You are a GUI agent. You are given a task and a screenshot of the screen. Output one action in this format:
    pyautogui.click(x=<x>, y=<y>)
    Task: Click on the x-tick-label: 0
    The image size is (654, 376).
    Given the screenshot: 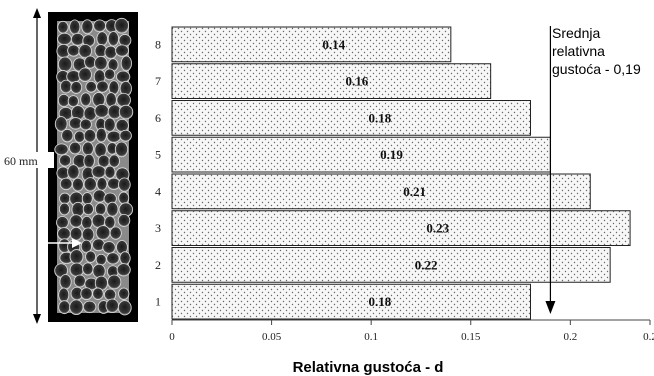 What is the action you would take?
    pyautogui.click(x=172, y=337)
    